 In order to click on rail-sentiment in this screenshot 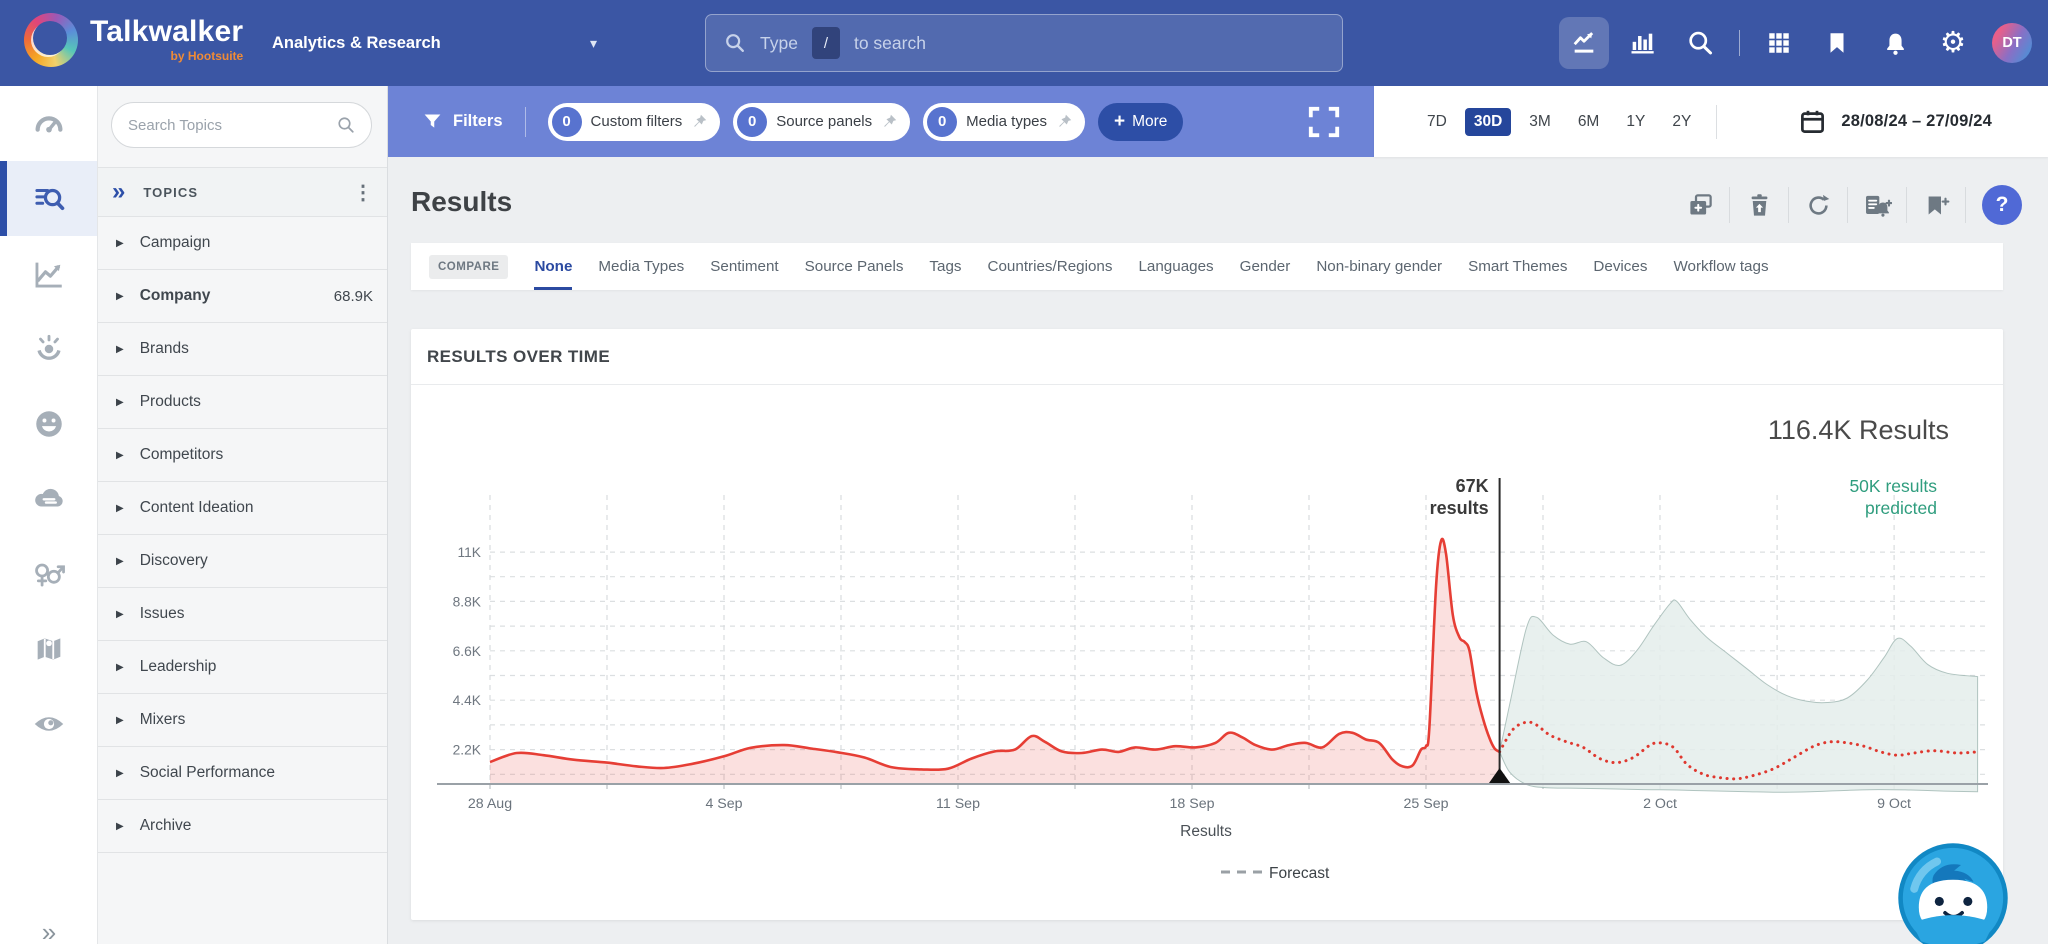, I will do `click(48, 423)`.